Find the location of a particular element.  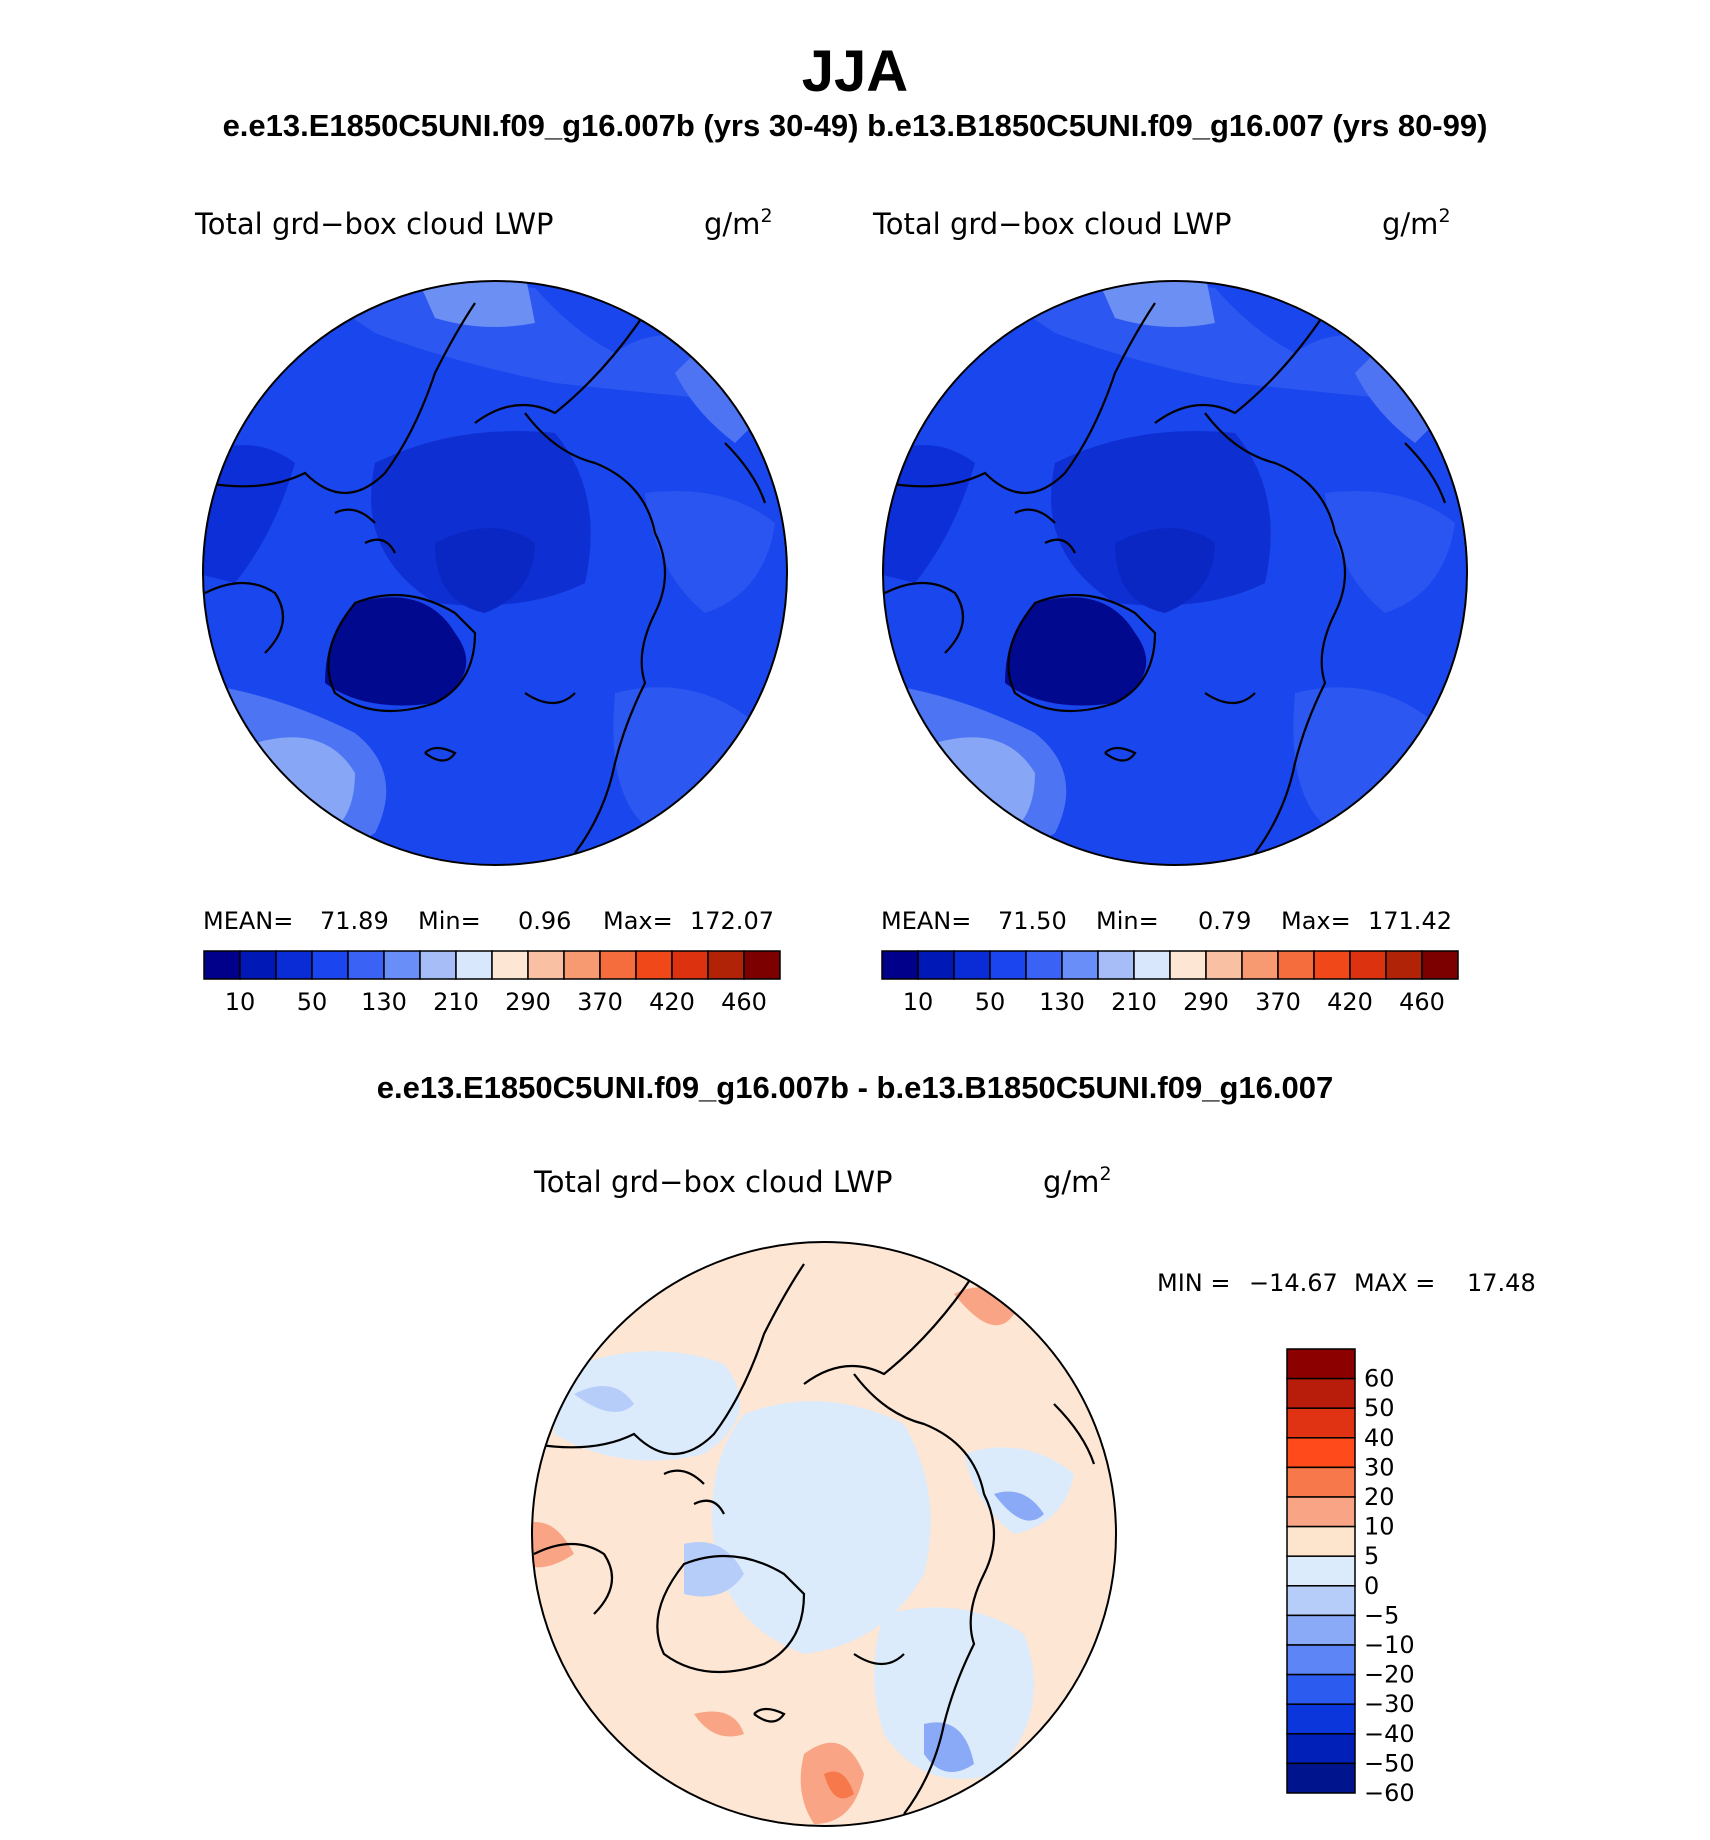

panel-a-units: g/m2 is located at coordinates (738, 223).